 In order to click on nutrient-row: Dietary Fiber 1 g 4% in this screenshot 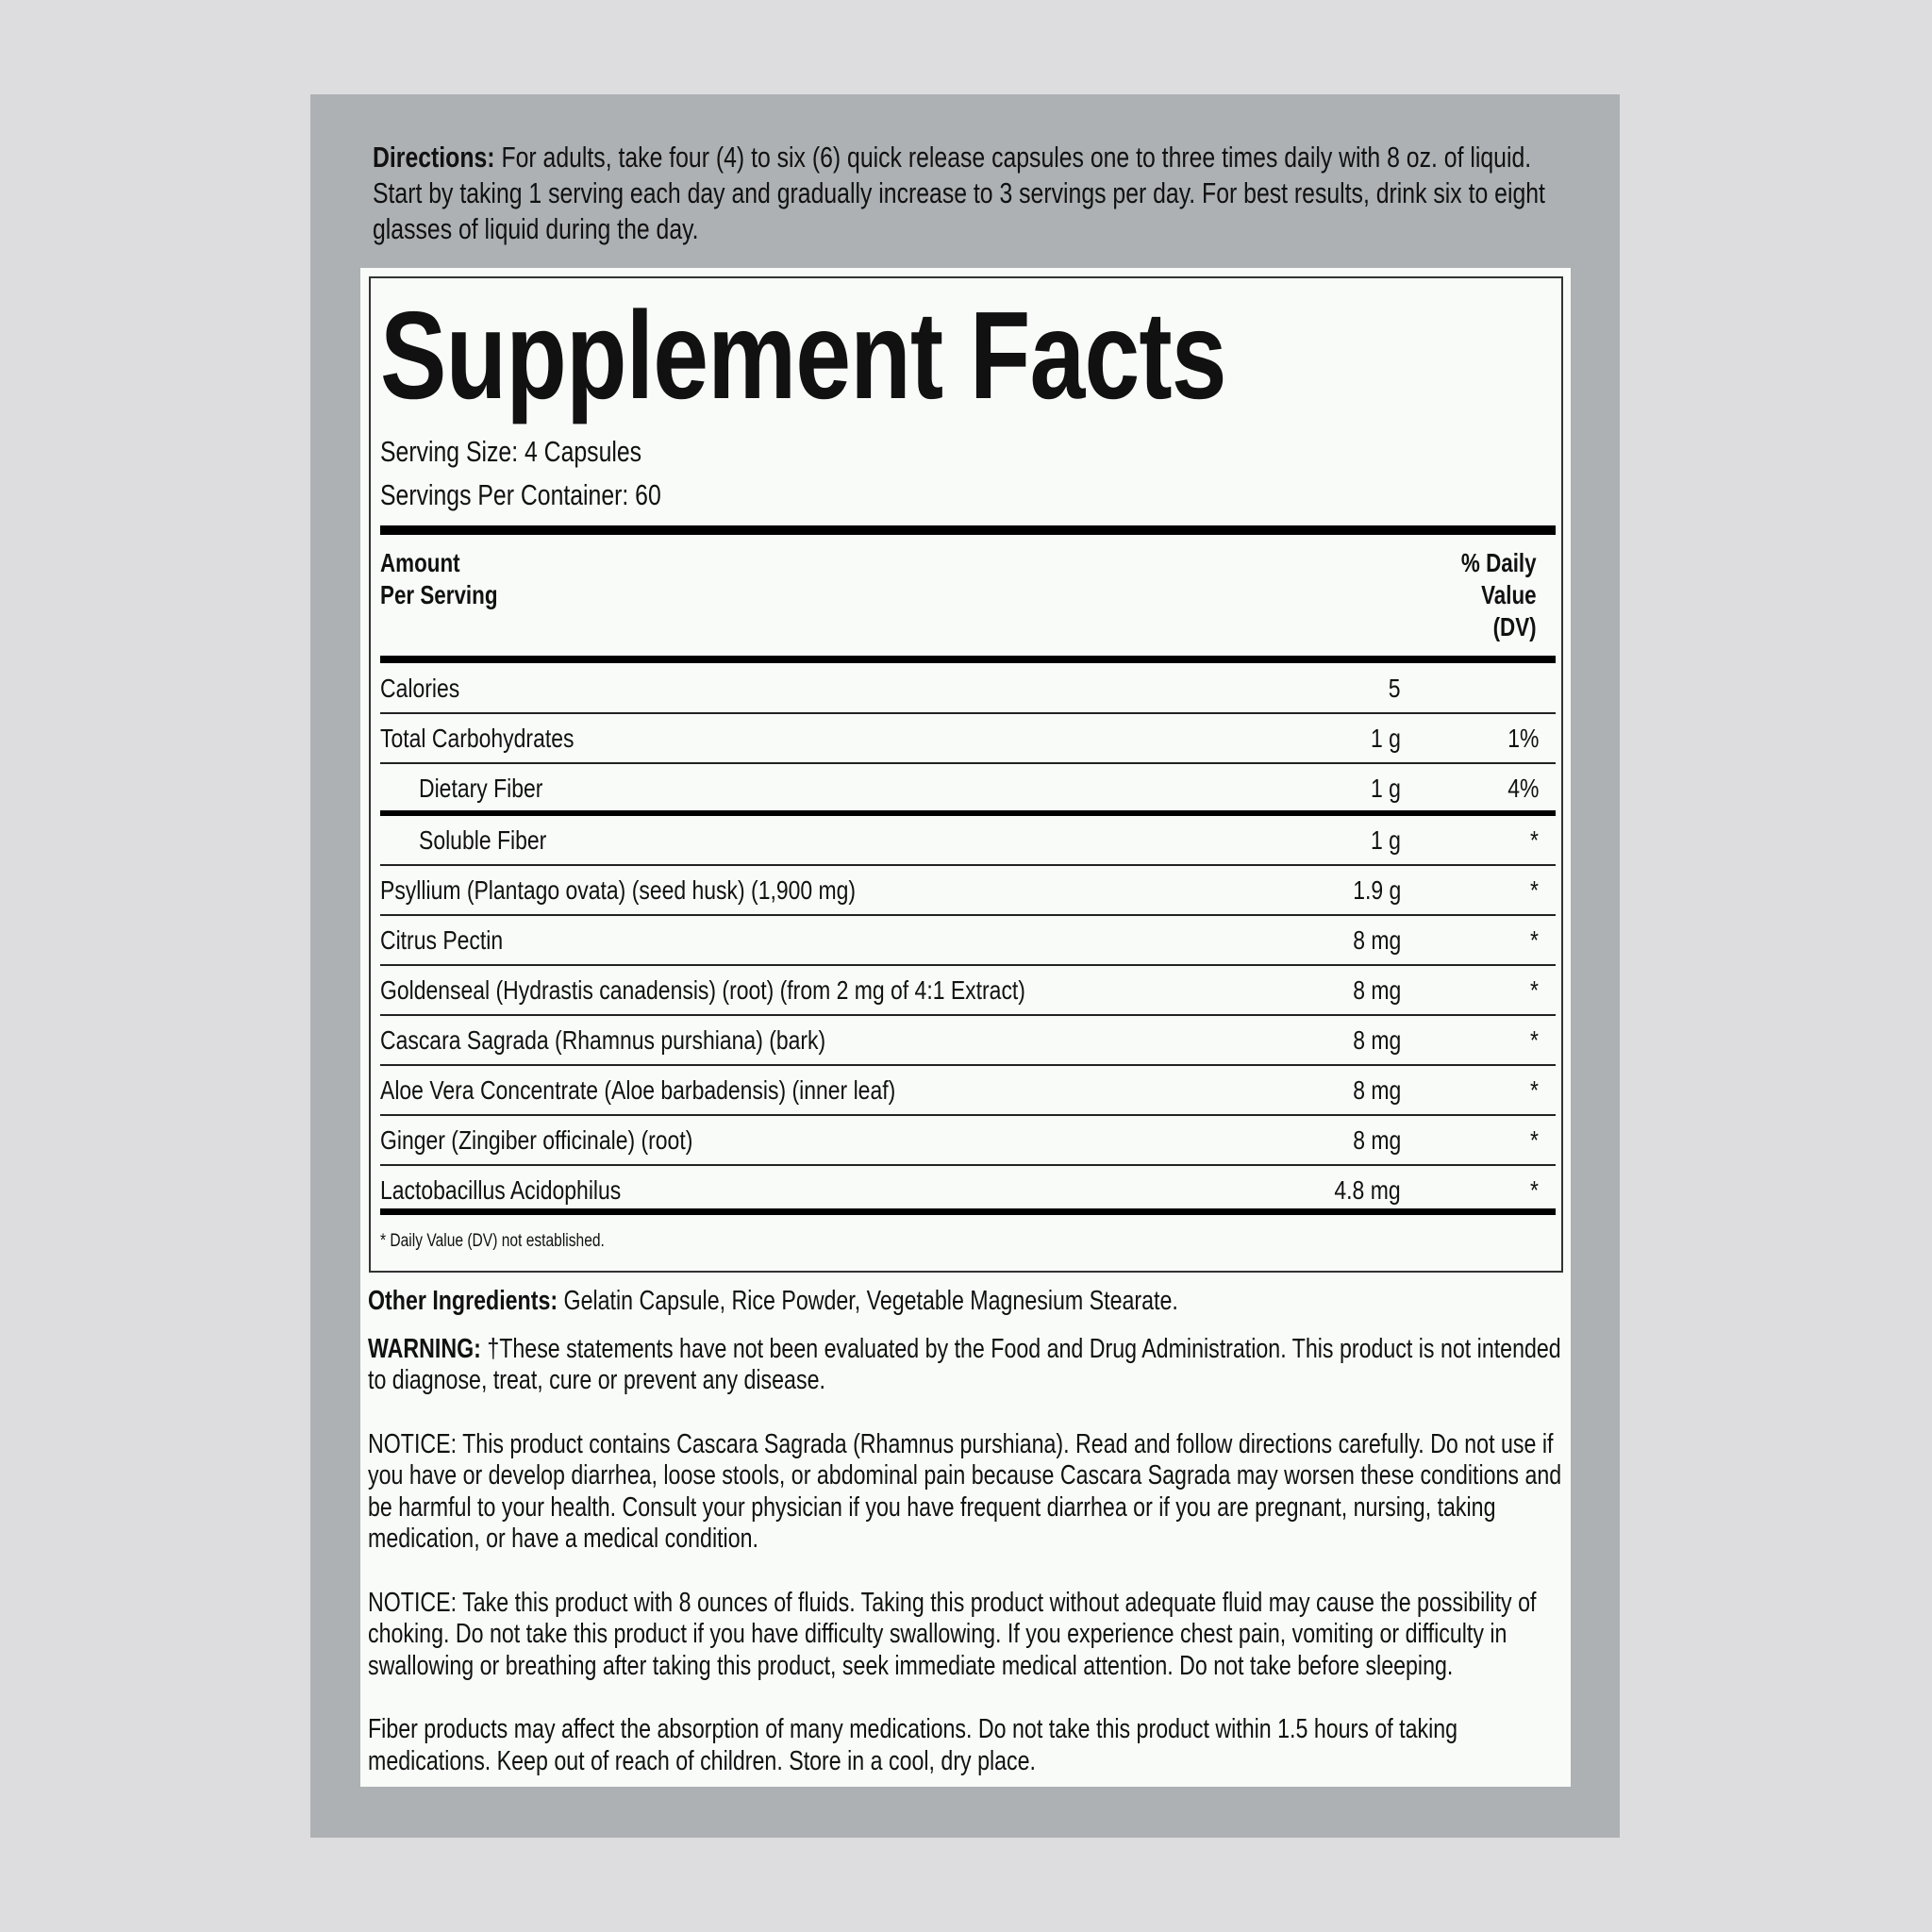, I will do `click(968, 790)`.